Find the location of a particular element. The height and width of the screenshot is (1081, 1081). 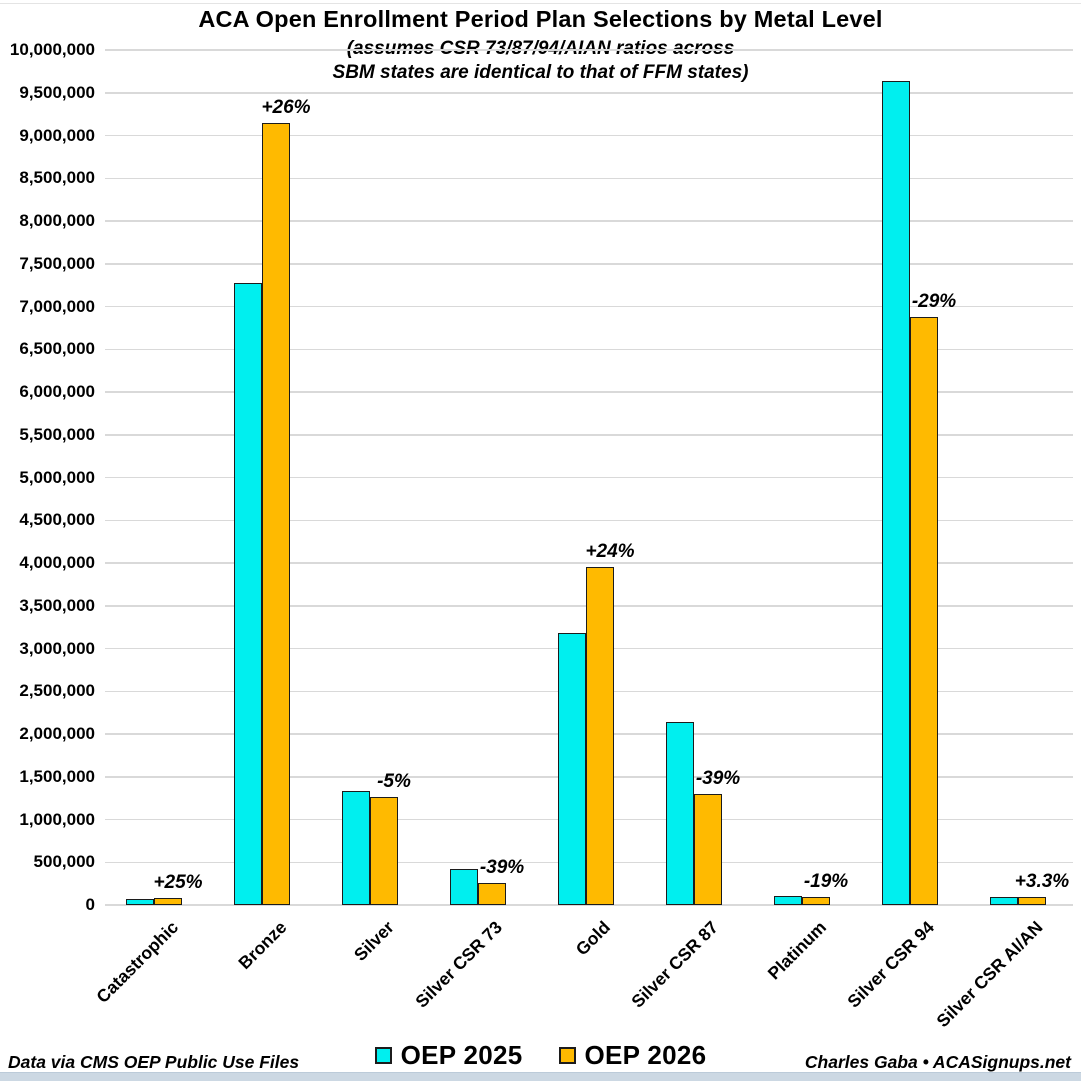

y-axis-label: 8,000,000 is located at coordinates (57, 220).